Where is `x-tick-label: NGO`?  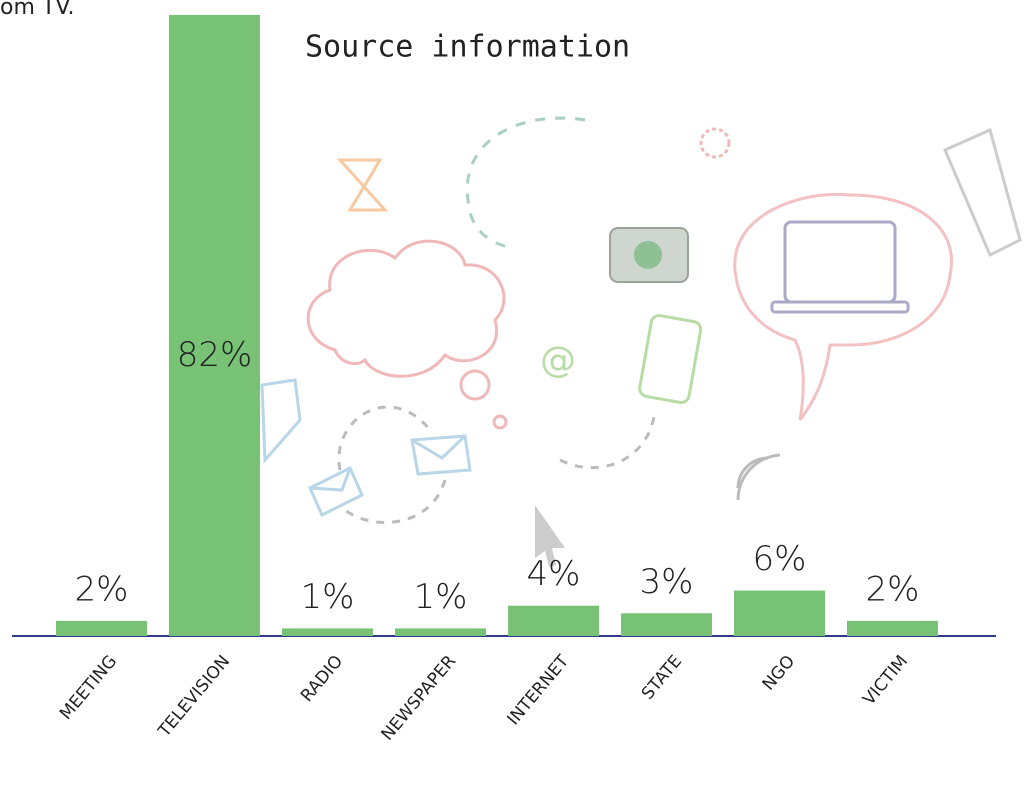
x-tick-label: NGO is located at coordinates (779, 673).